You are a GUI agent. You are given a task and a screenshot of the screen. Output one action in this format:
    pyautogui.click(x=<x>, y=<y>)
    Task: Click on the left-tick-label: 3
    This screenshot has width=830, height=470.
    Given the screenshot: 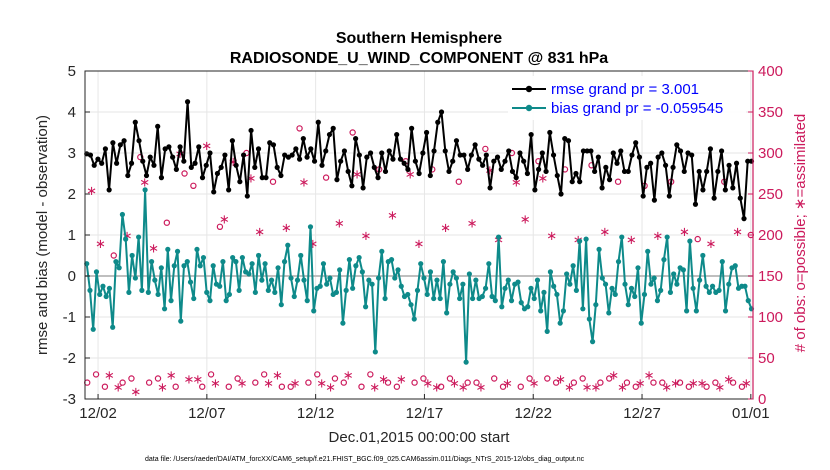 What is the action you would take?
    pyautogui.click(x=72, y=153)
    